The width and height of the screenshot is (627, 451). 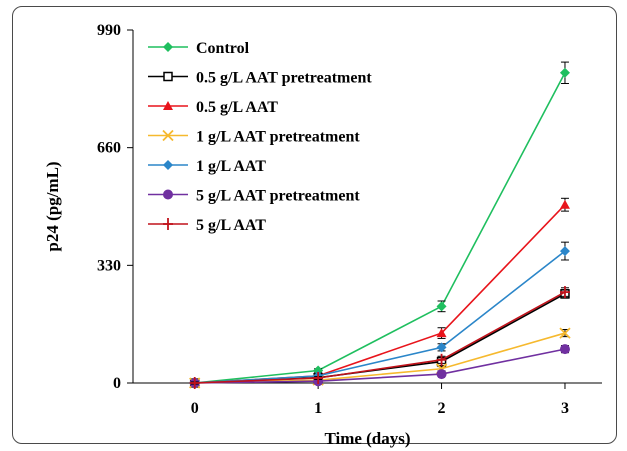 I want to click on x-tick-label: 2, so click(x=442, y=408).